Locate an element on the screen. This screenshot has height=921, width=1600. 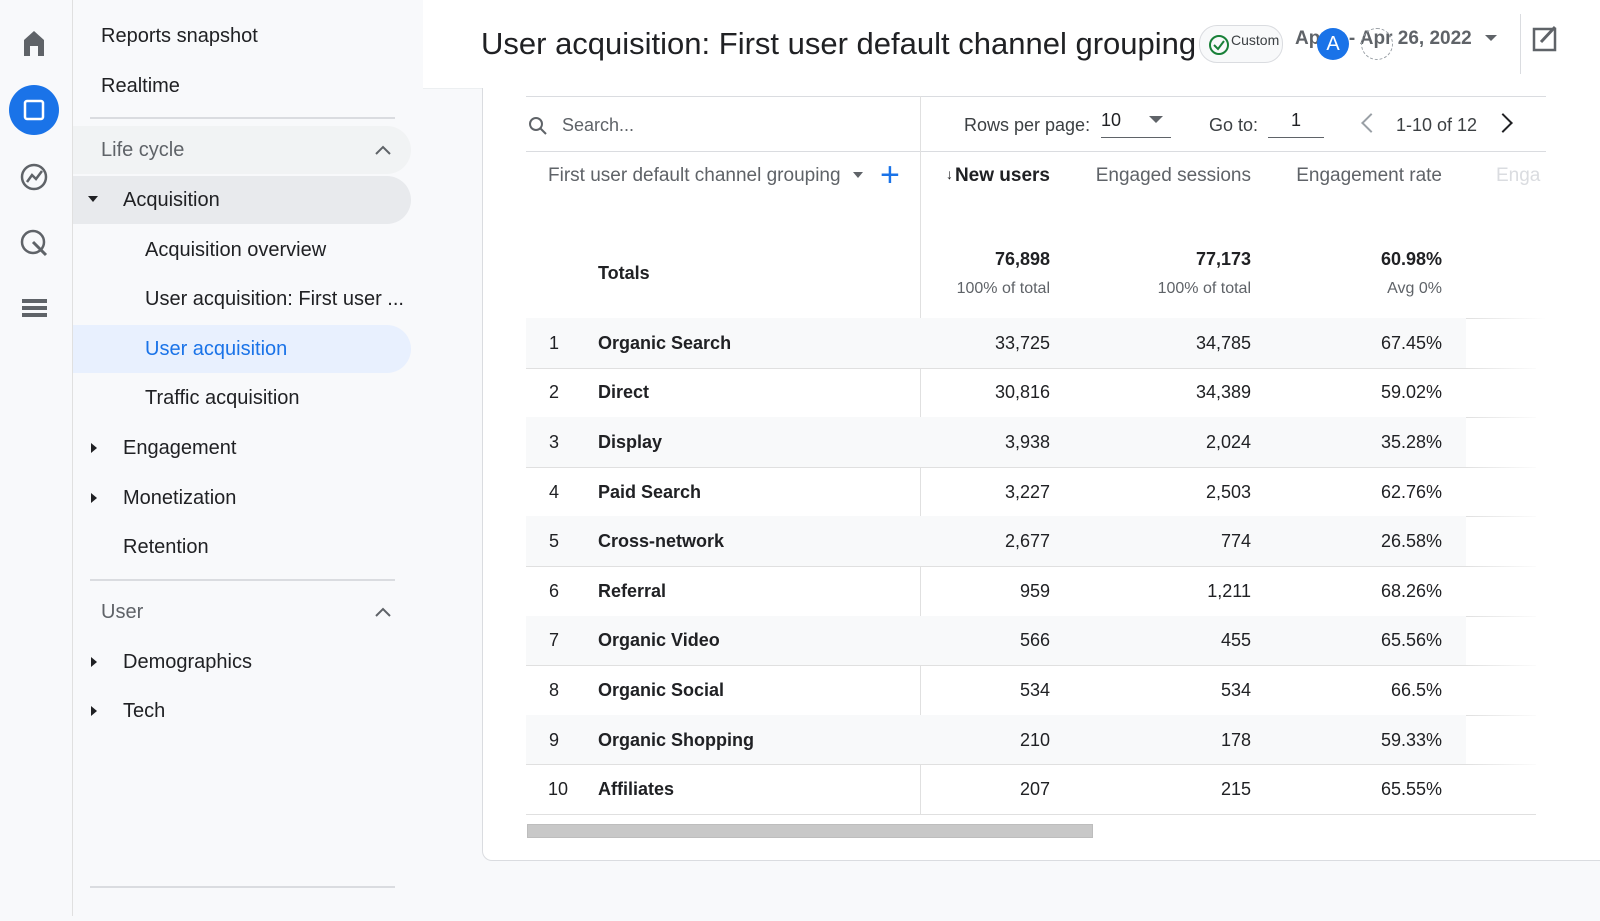
row-label: Display is located at coordinates (630, 442).